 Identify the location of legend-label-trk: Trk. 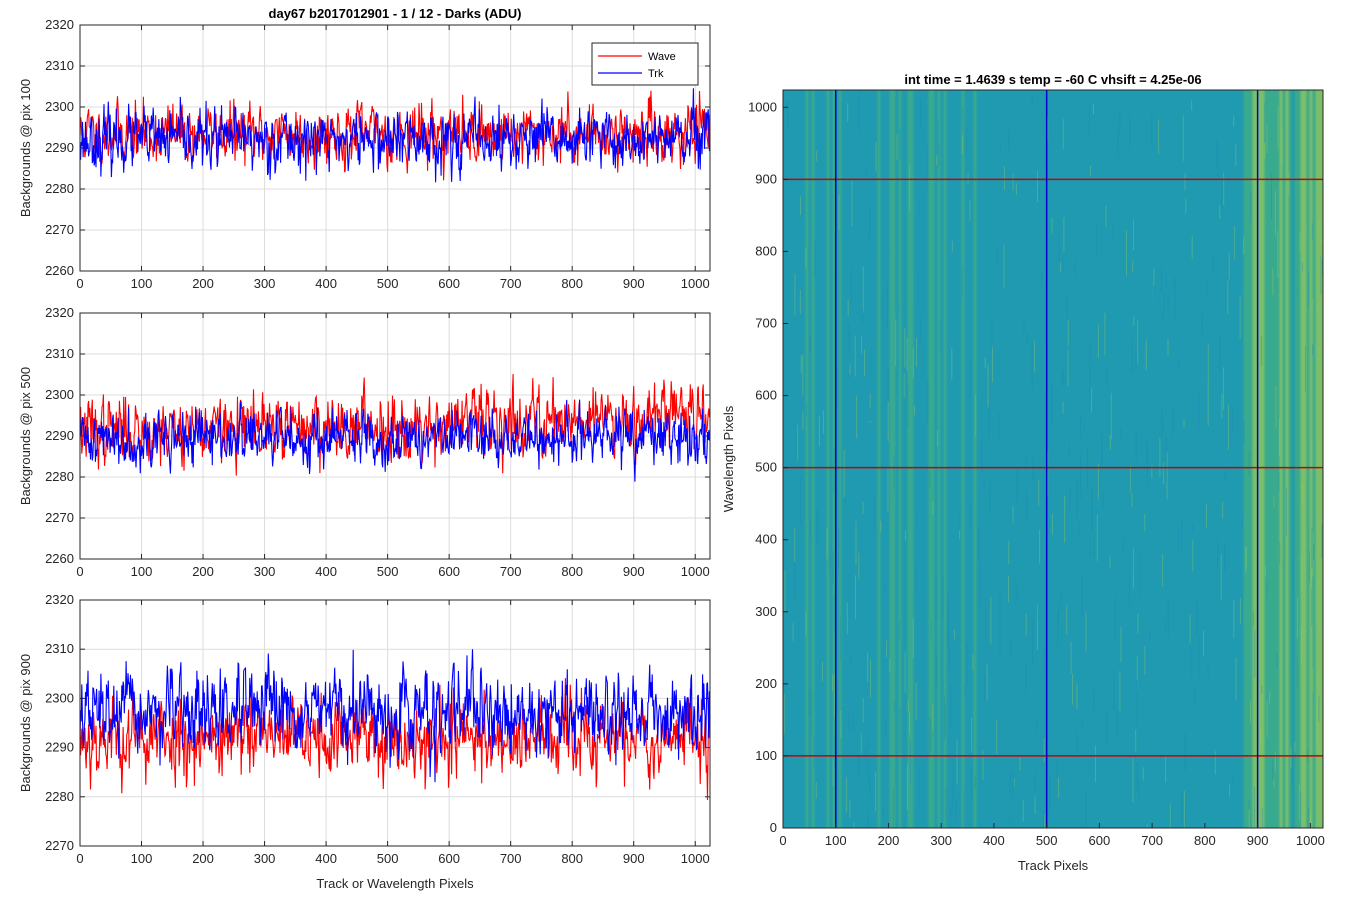
(656, 74).